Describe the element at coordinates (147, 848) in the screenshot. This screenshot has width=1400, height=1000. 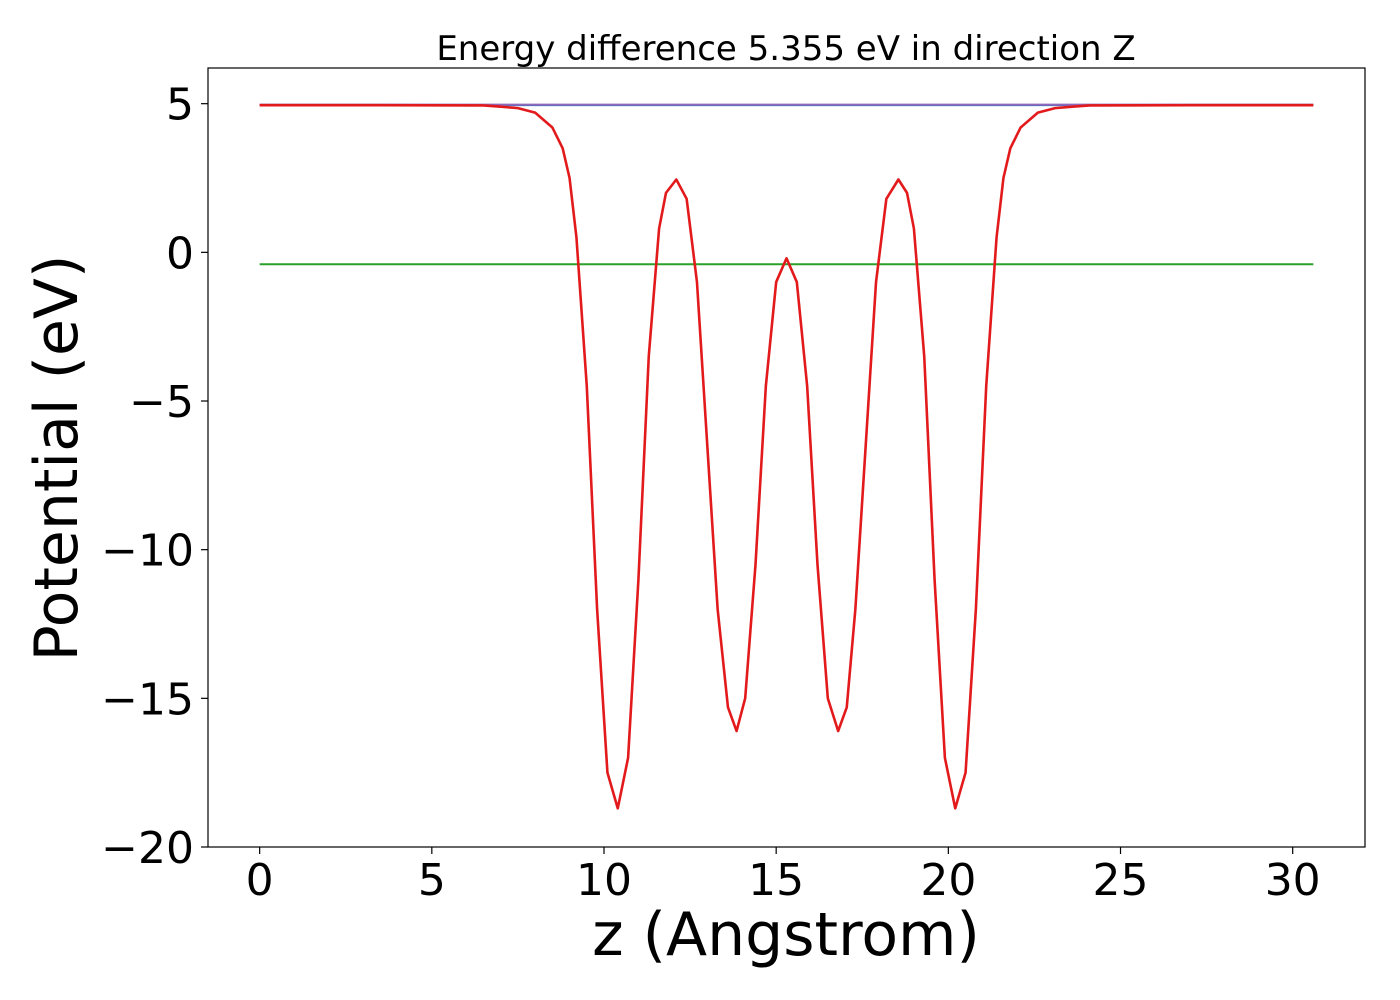
I see `y-tick-label: −20` at that location.